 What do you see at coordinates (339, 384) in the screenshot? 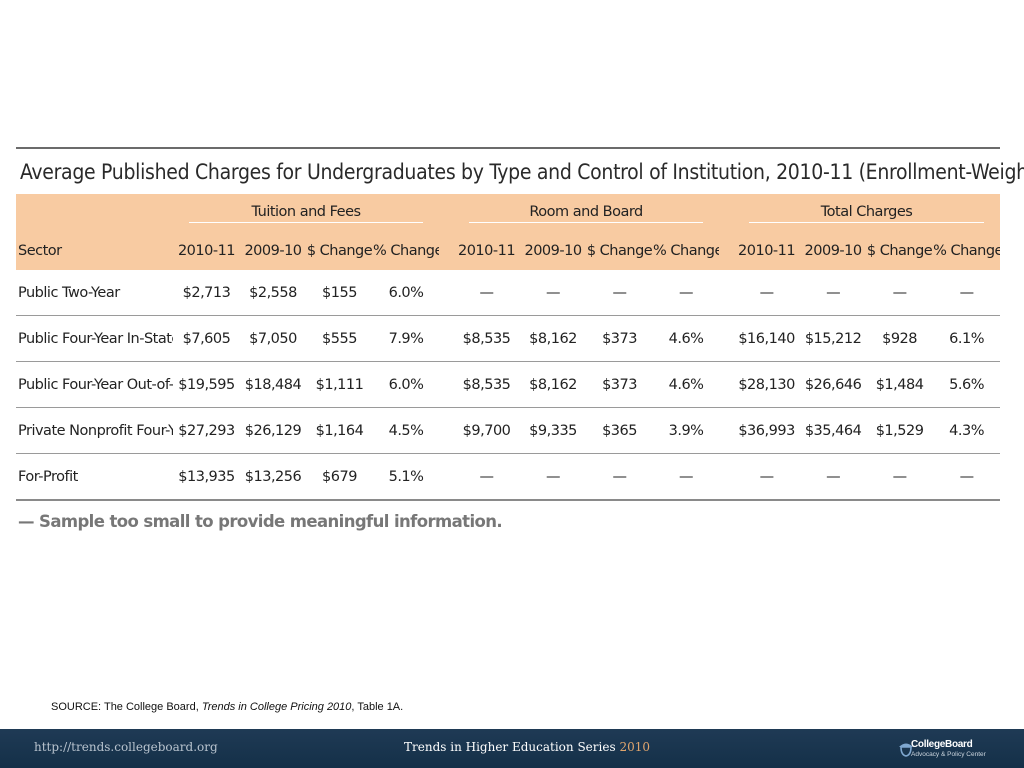
I see `table-cell: $1,111` at bounding box center [339, 384].